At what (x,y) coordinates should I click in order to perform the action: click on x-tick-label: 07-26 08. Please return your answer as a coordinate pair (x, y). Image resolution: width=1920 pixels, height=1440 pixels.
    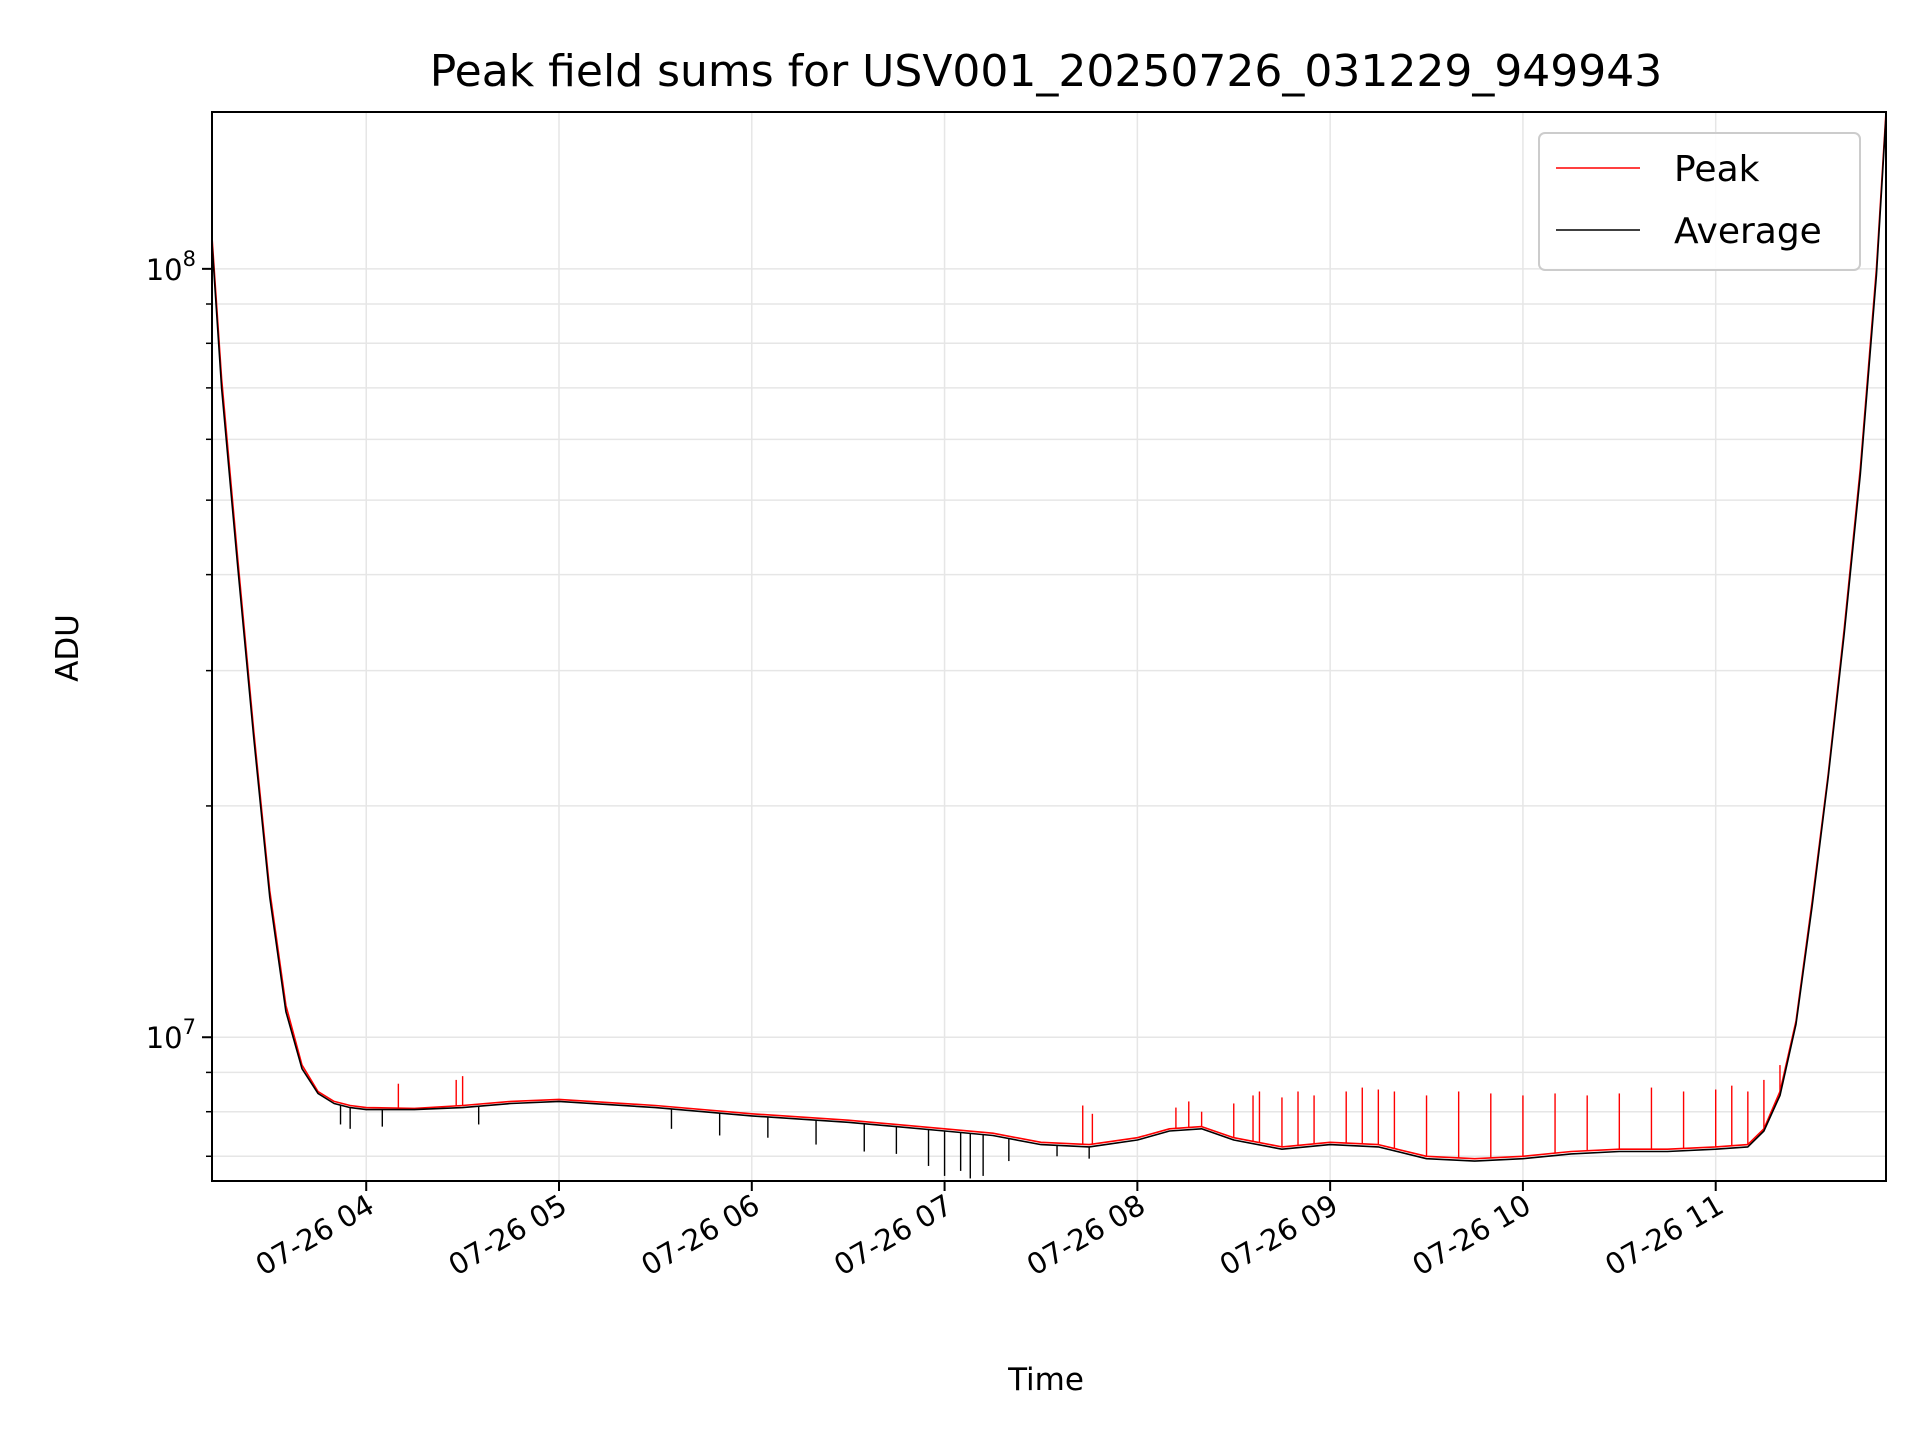
    Looking at the image, I should click on (1086, 1235).